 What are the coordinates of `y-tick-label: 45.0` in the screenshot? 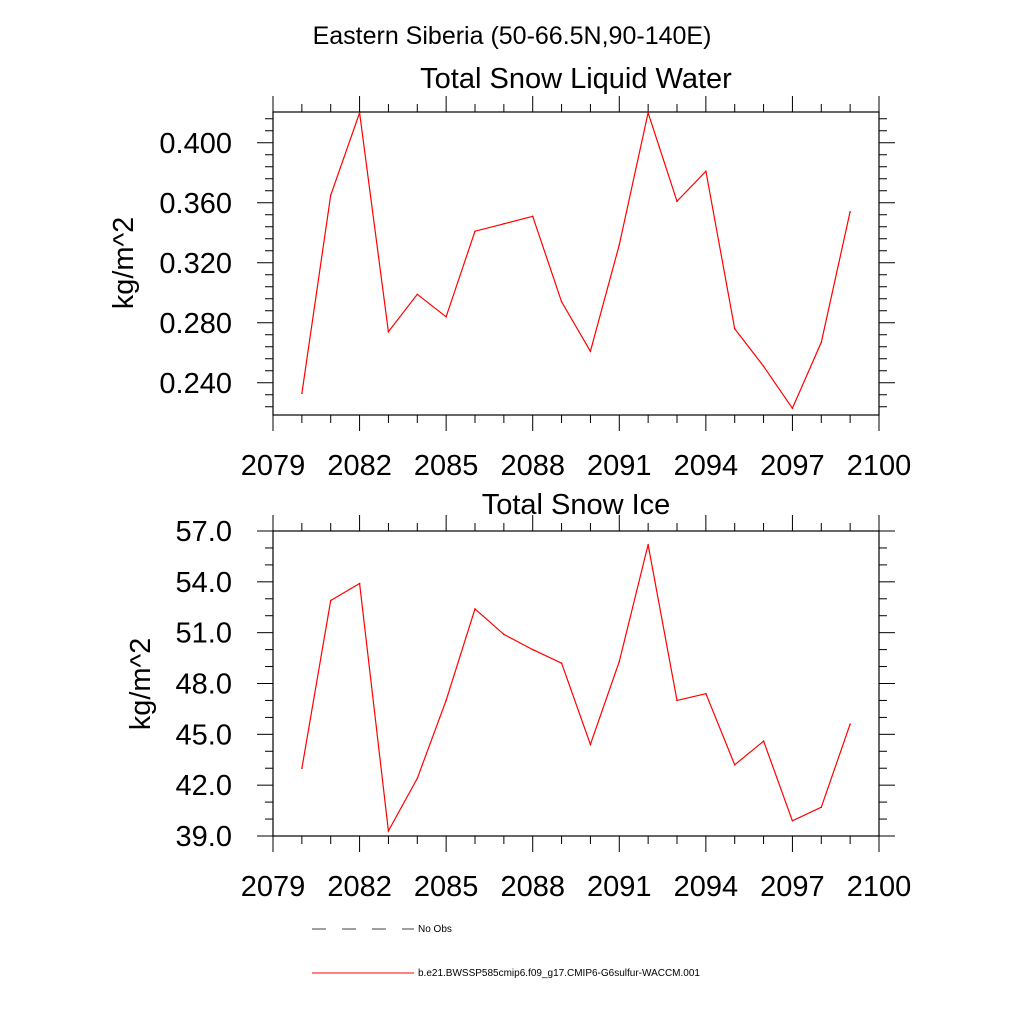 It's located at (204, 735).